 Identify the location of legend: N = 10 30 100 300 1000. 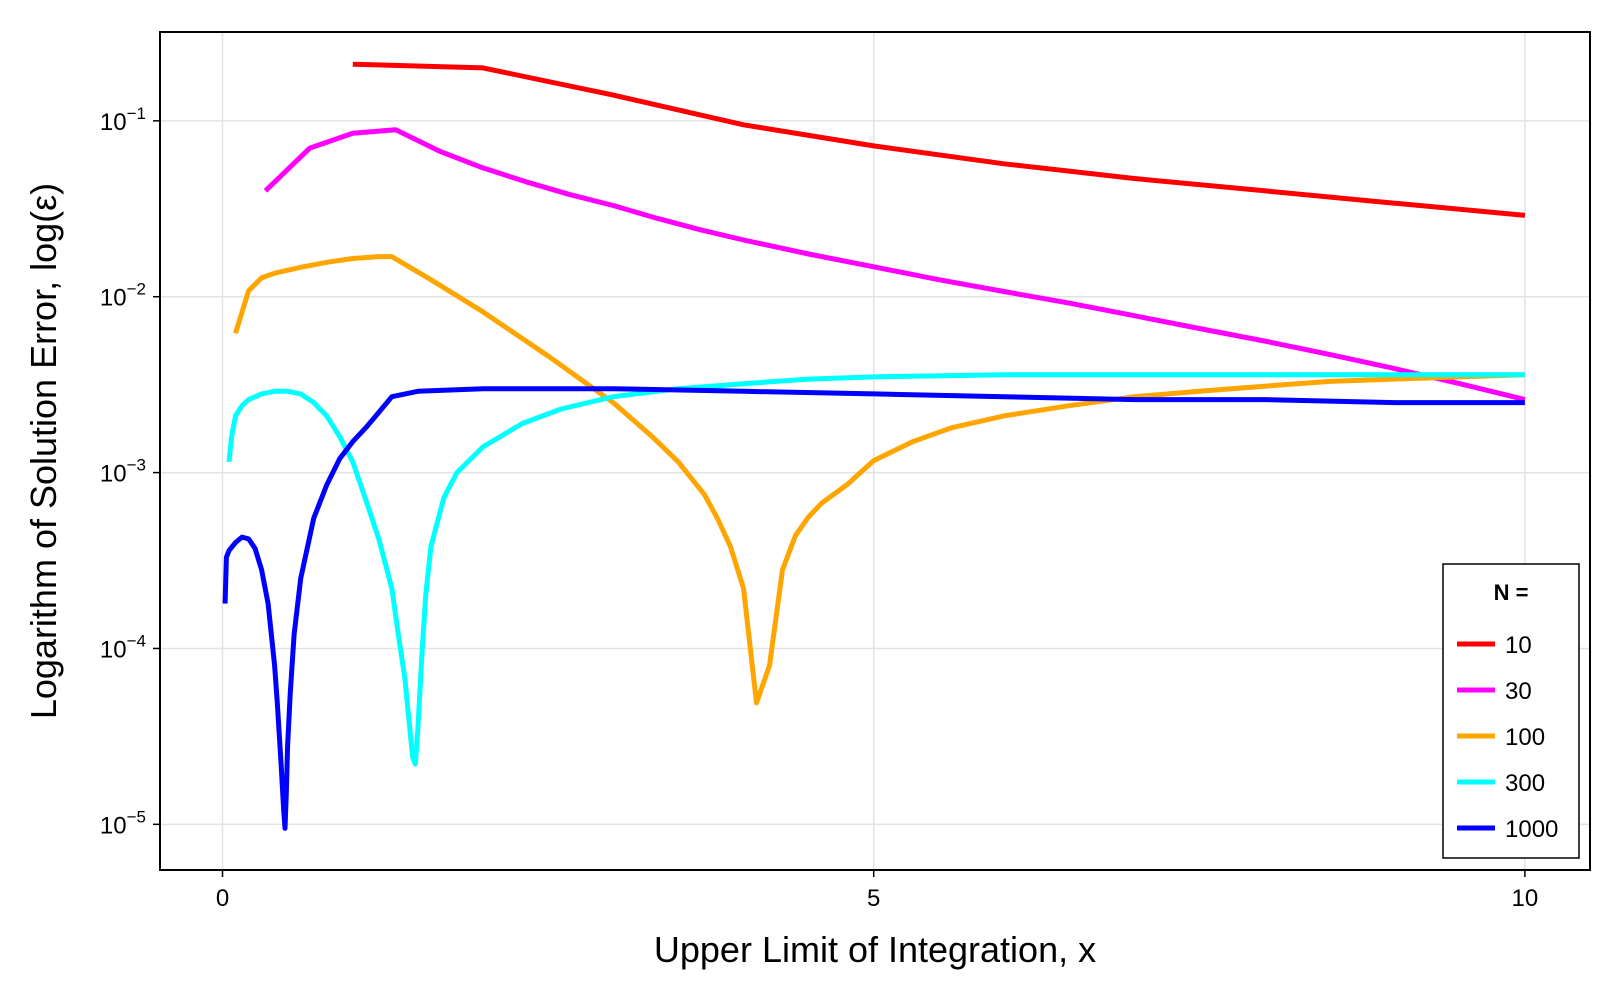
(1511, 711).